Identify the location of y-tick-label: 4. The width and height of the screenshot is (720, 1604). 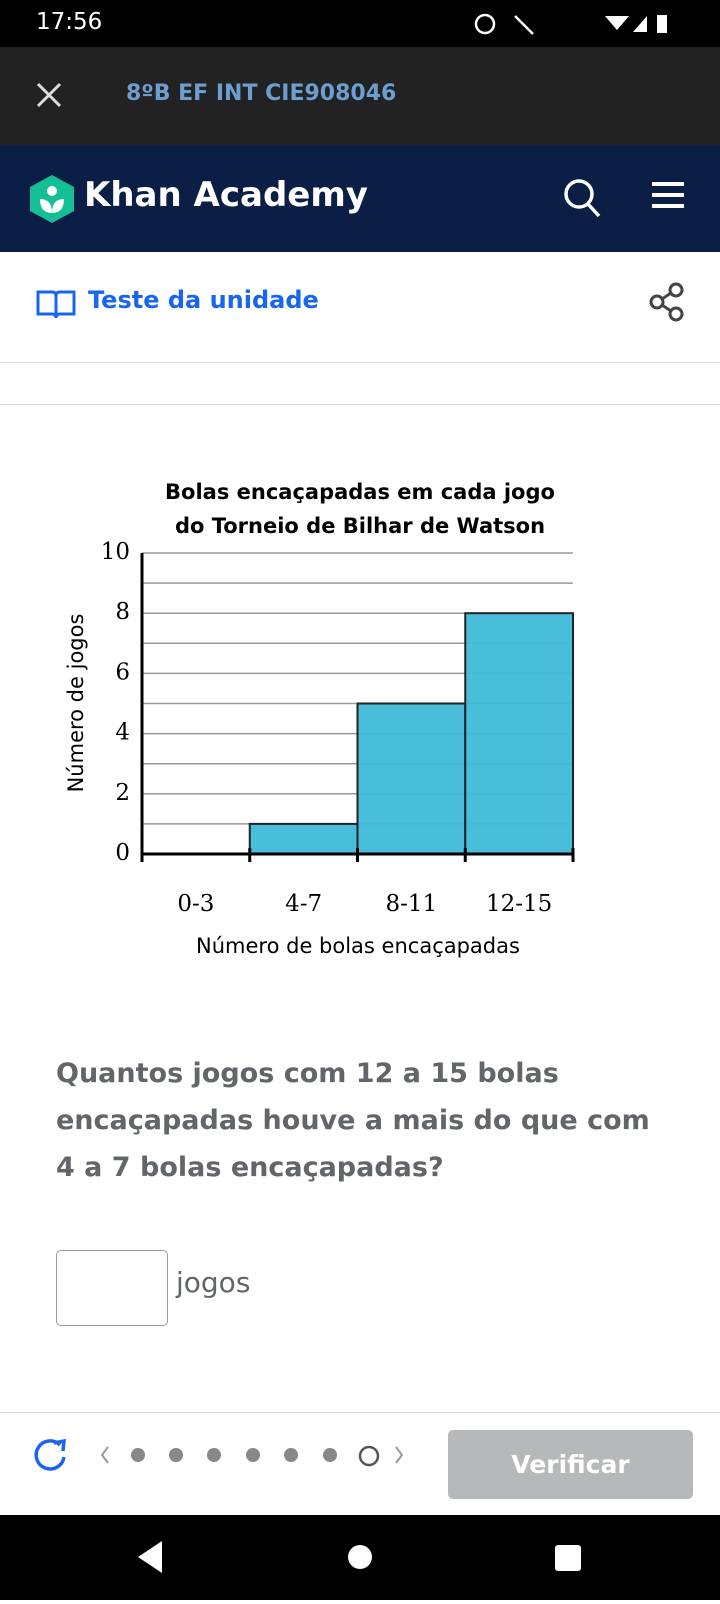
(122, 733).